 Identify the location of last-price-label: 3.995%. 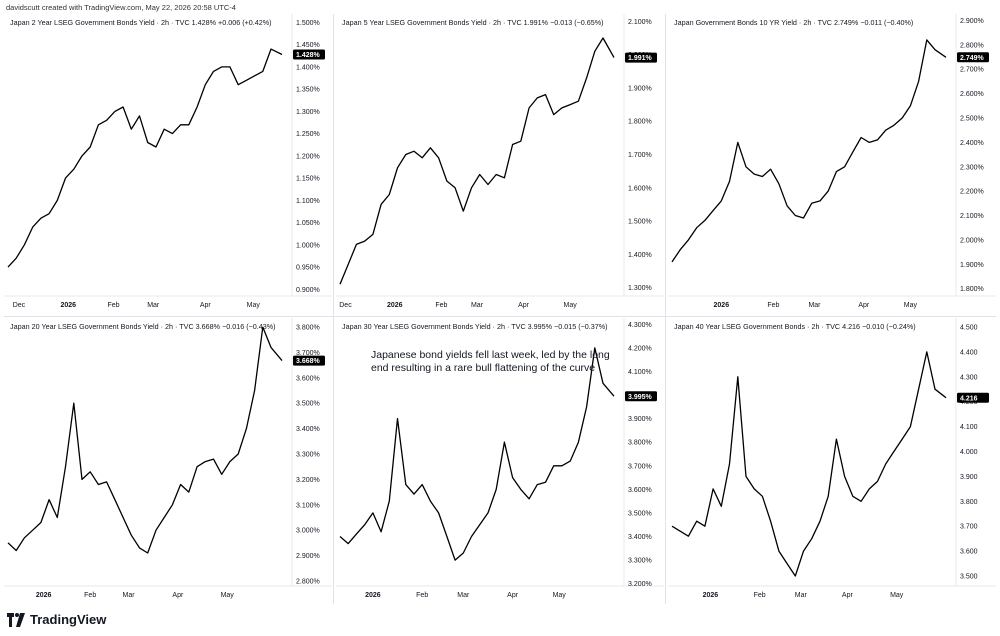
(640, 397).